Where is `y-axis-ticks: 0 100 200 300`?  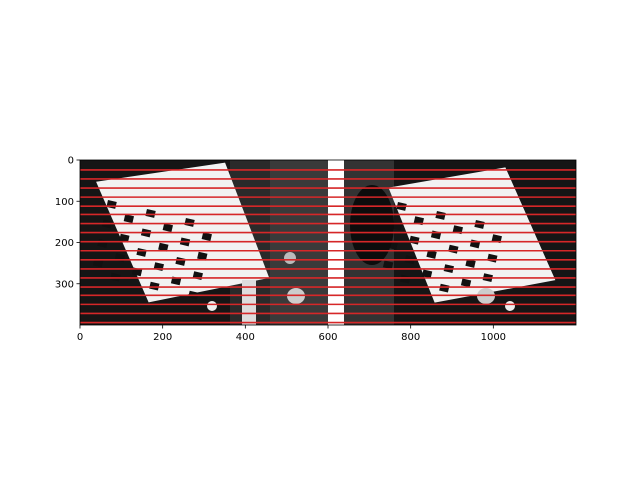
y-axis-ticks: 0 100 200 300 is located at coordinates (67, 223).